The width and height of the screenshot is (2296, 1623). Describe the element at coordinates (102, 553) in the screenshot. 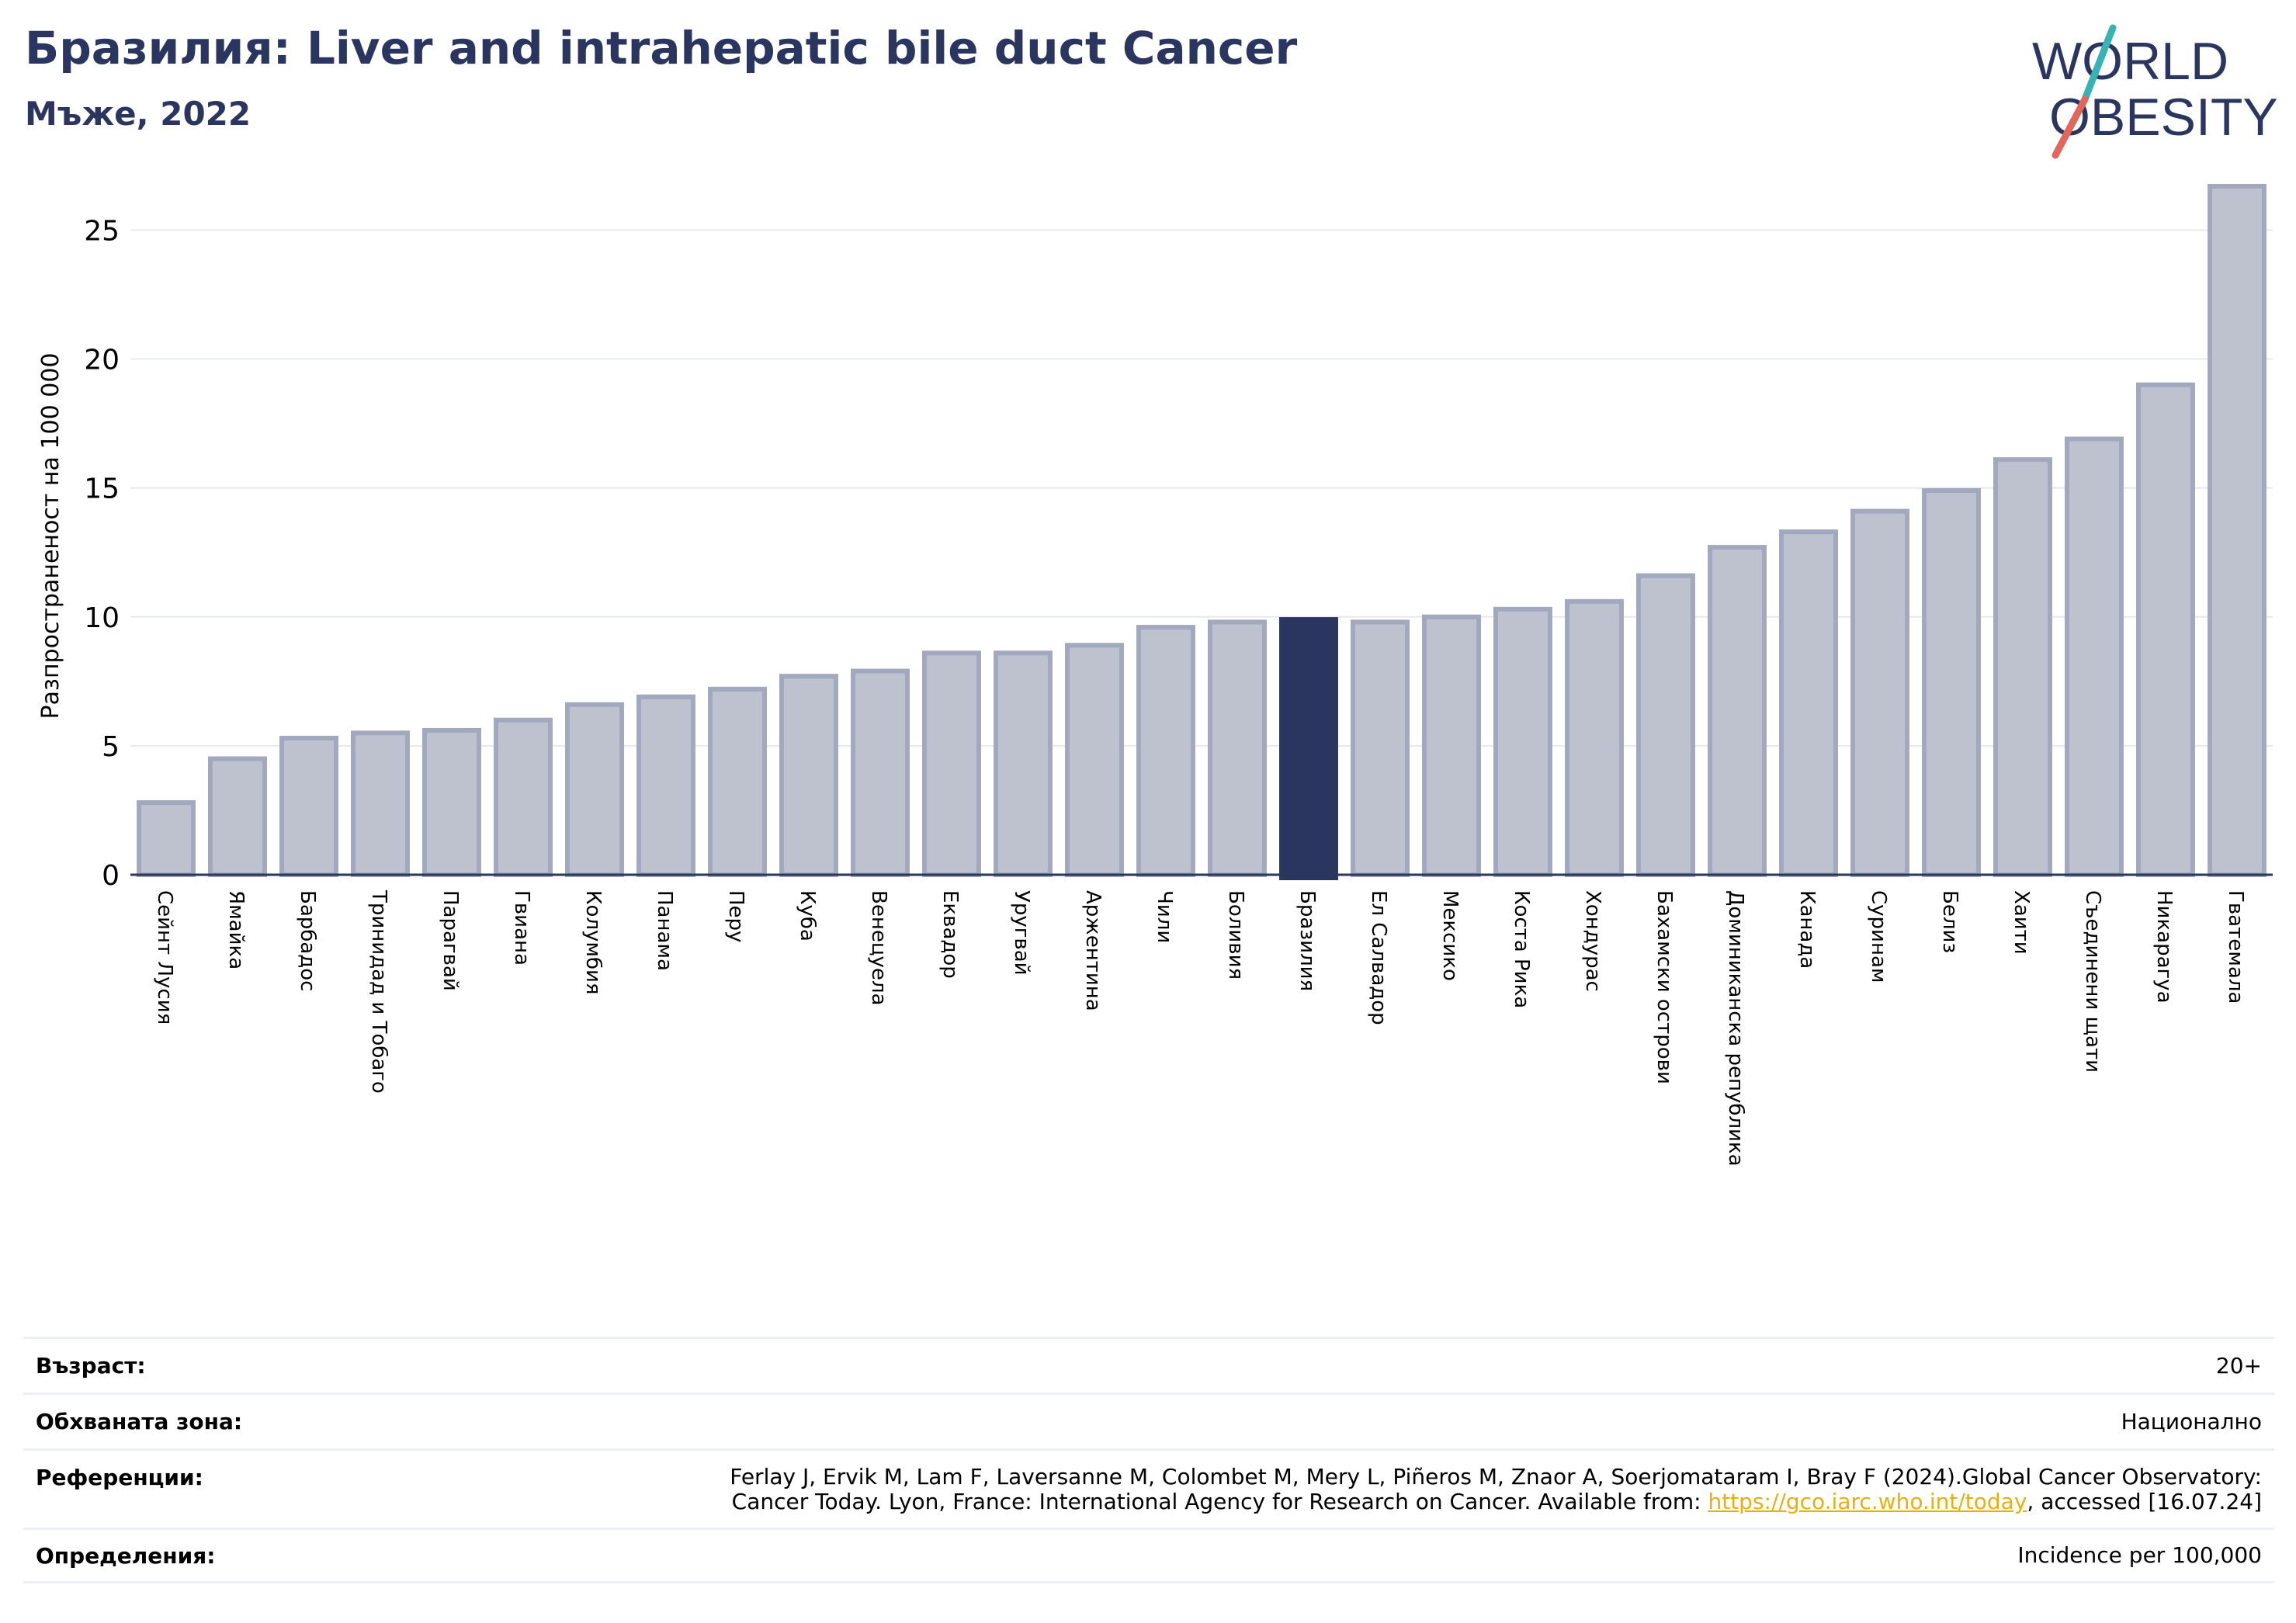

I see `y-axis-ticks: 0 5 10 15 20 25` at that location.